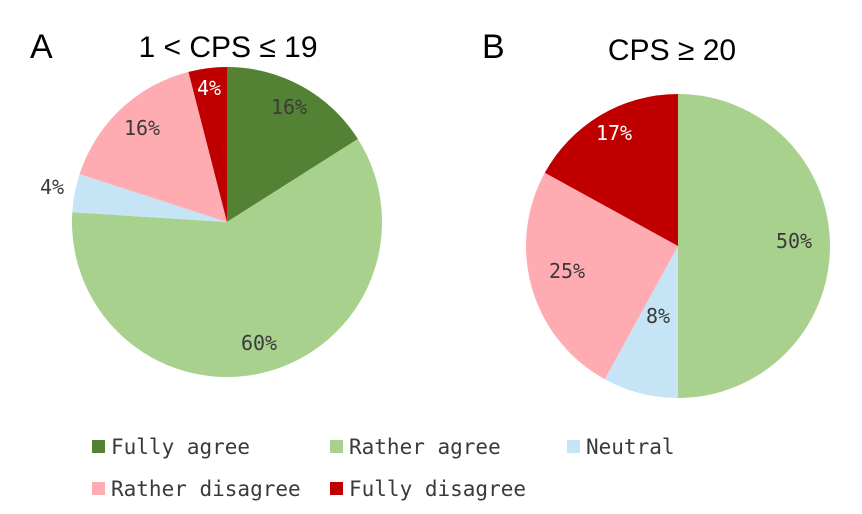  Describe the element at coordinates (614, 133) in the screenshot. I see `pie-b-label-fully-disagree: 17%` at that location.